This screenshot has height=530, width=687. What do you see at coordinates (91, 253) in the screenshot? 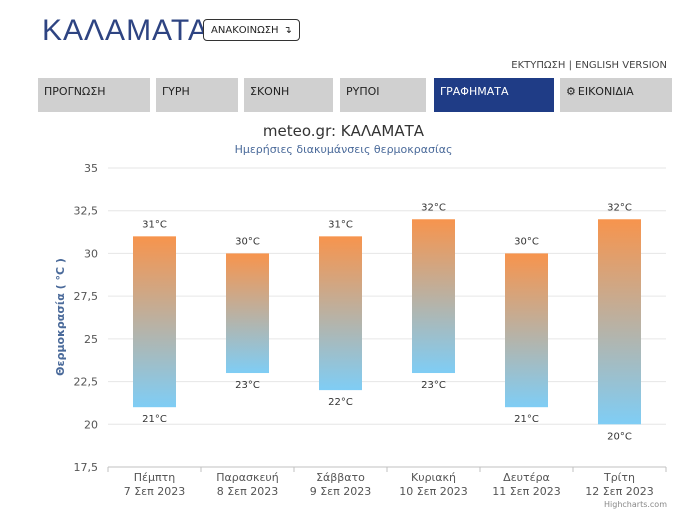
I see `y-tick-label: 30` at bounding box center [91, 253].